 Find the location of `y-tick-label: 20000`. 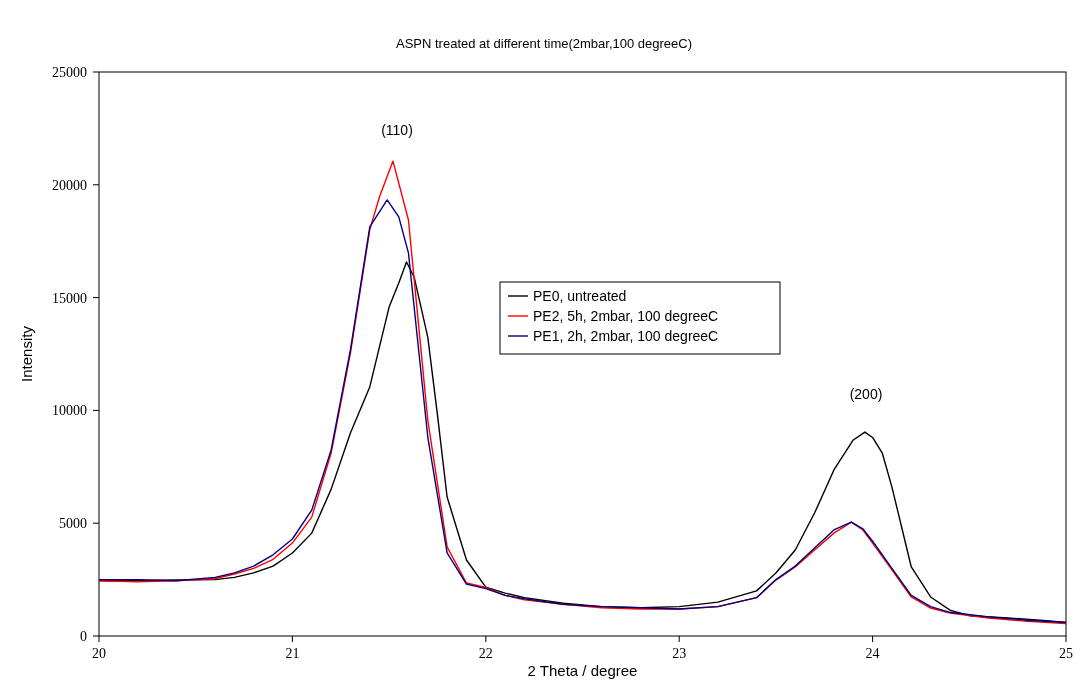

y-tick-label: 20000 is located at coordinates (69, 185).